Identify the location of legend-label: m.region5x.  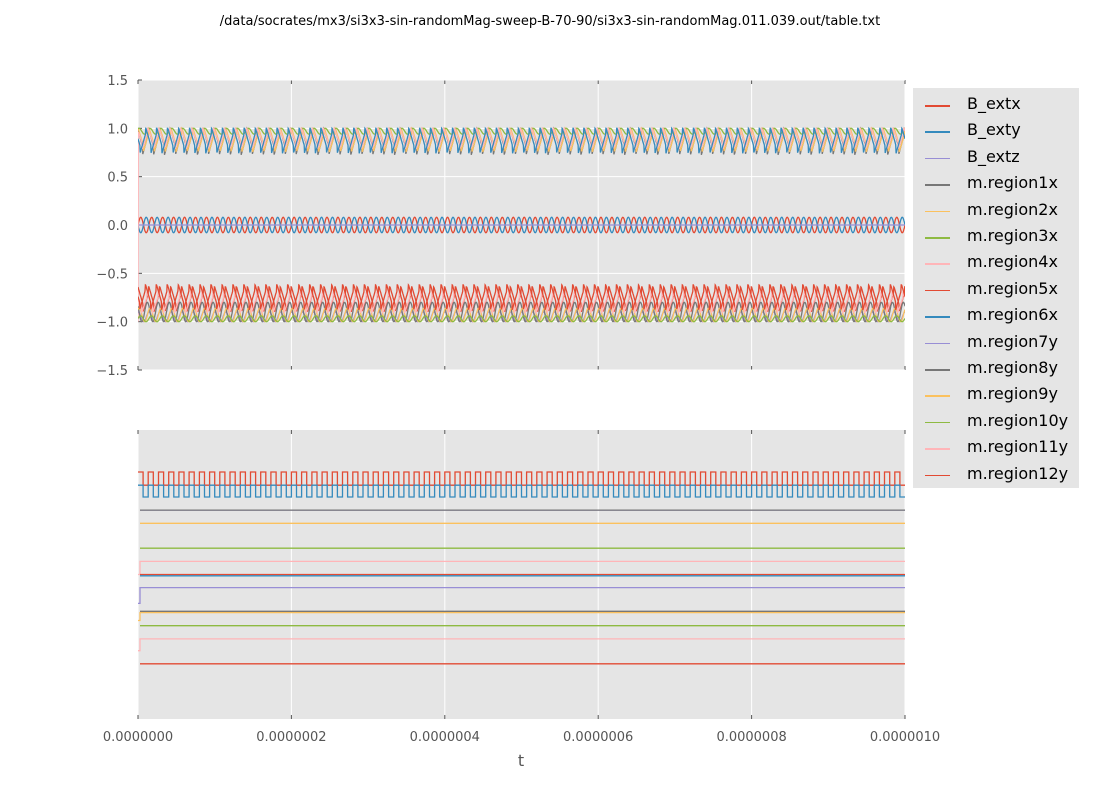
(1012, 288).